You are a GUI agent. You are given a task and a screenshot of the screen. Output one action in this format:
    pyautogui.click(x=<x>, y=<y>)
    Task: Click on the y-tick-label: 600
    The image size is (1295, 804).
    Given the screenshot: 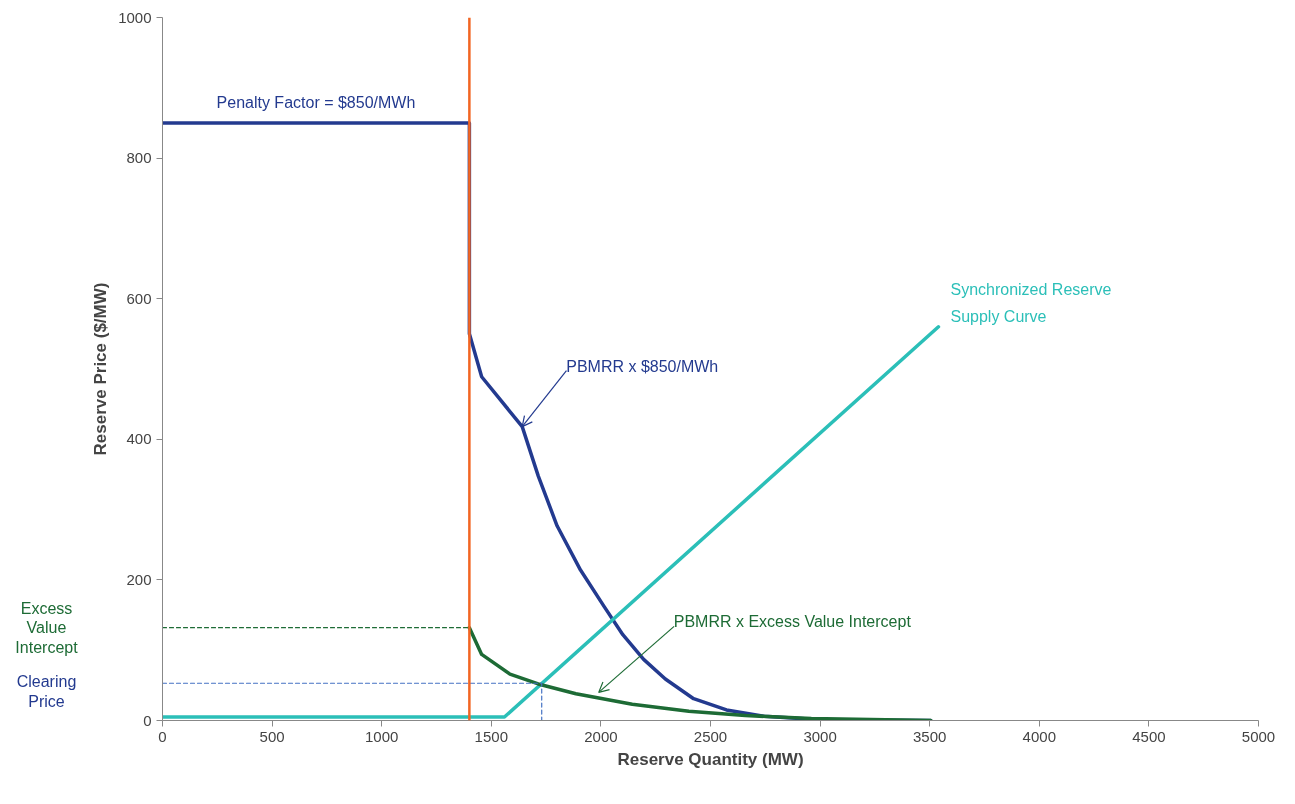 What is the action you would take?
    pyautogui.click(x=139, y=298)
    